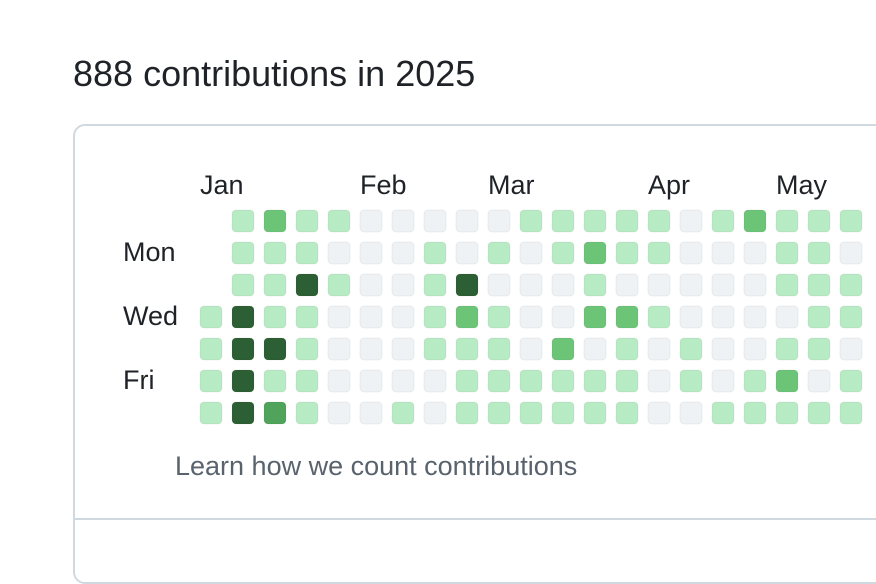  Describe the element at coordinates (376, 466) in the screenshot. I see `learn-link: Learn how we count contributions` at that location.